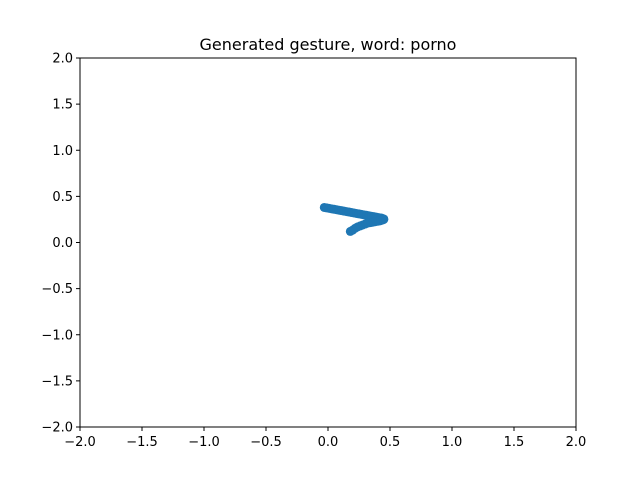 The height and width of the screenshot is (480, 640). Describe the element at coordinates (57, 428) in the screenshot. I see `y-tick-label: −2.0` at that location.